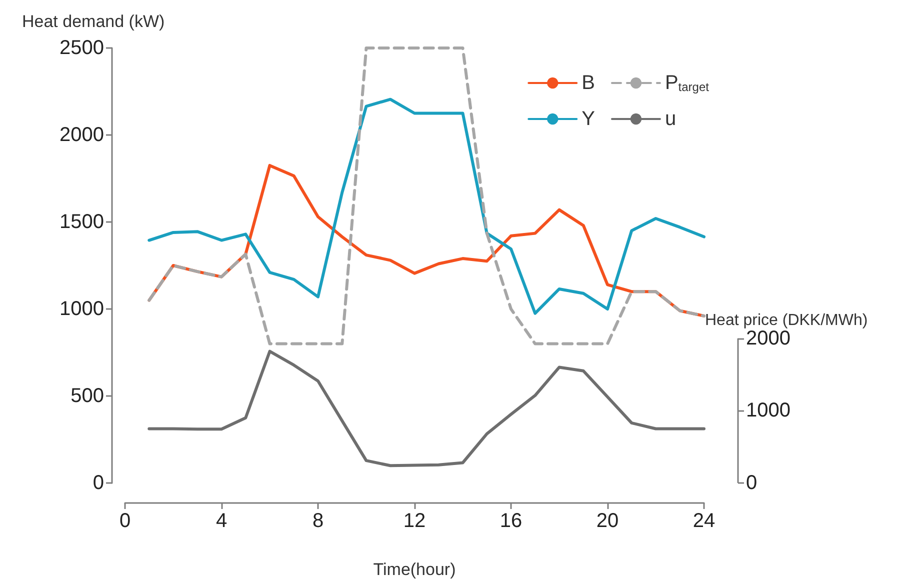 The image size is (922, 583). I want to click on x-tick-label: 12, so click(414, 521).